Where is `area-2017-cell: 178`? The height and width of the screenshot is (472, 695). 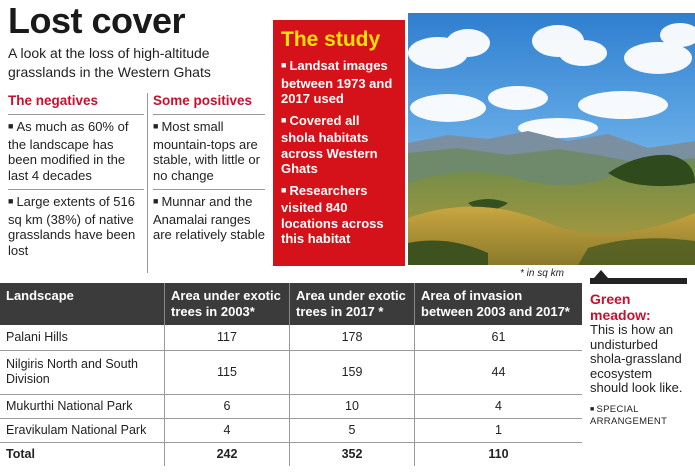 area-2017-cell: 178 is located at coordinates (352, 338).